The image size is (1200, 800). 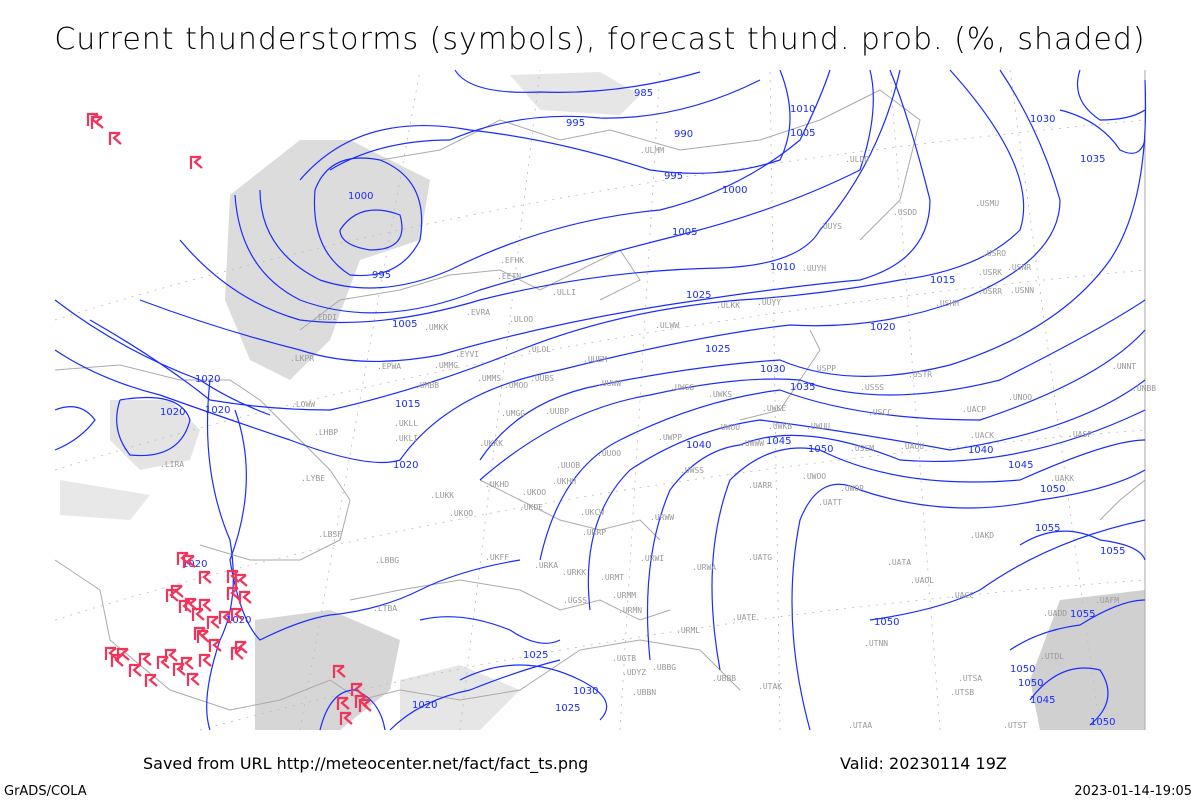 What do you see at coordinates (692, 470) in the screenshot?
I see `station-label: .UWSS` at bounding box center [692, 470].